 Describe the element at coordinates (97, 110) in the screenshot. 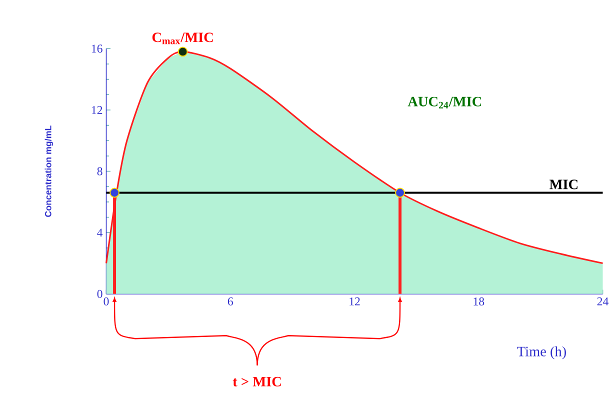

I see `y-tick-label: 12` at that location.